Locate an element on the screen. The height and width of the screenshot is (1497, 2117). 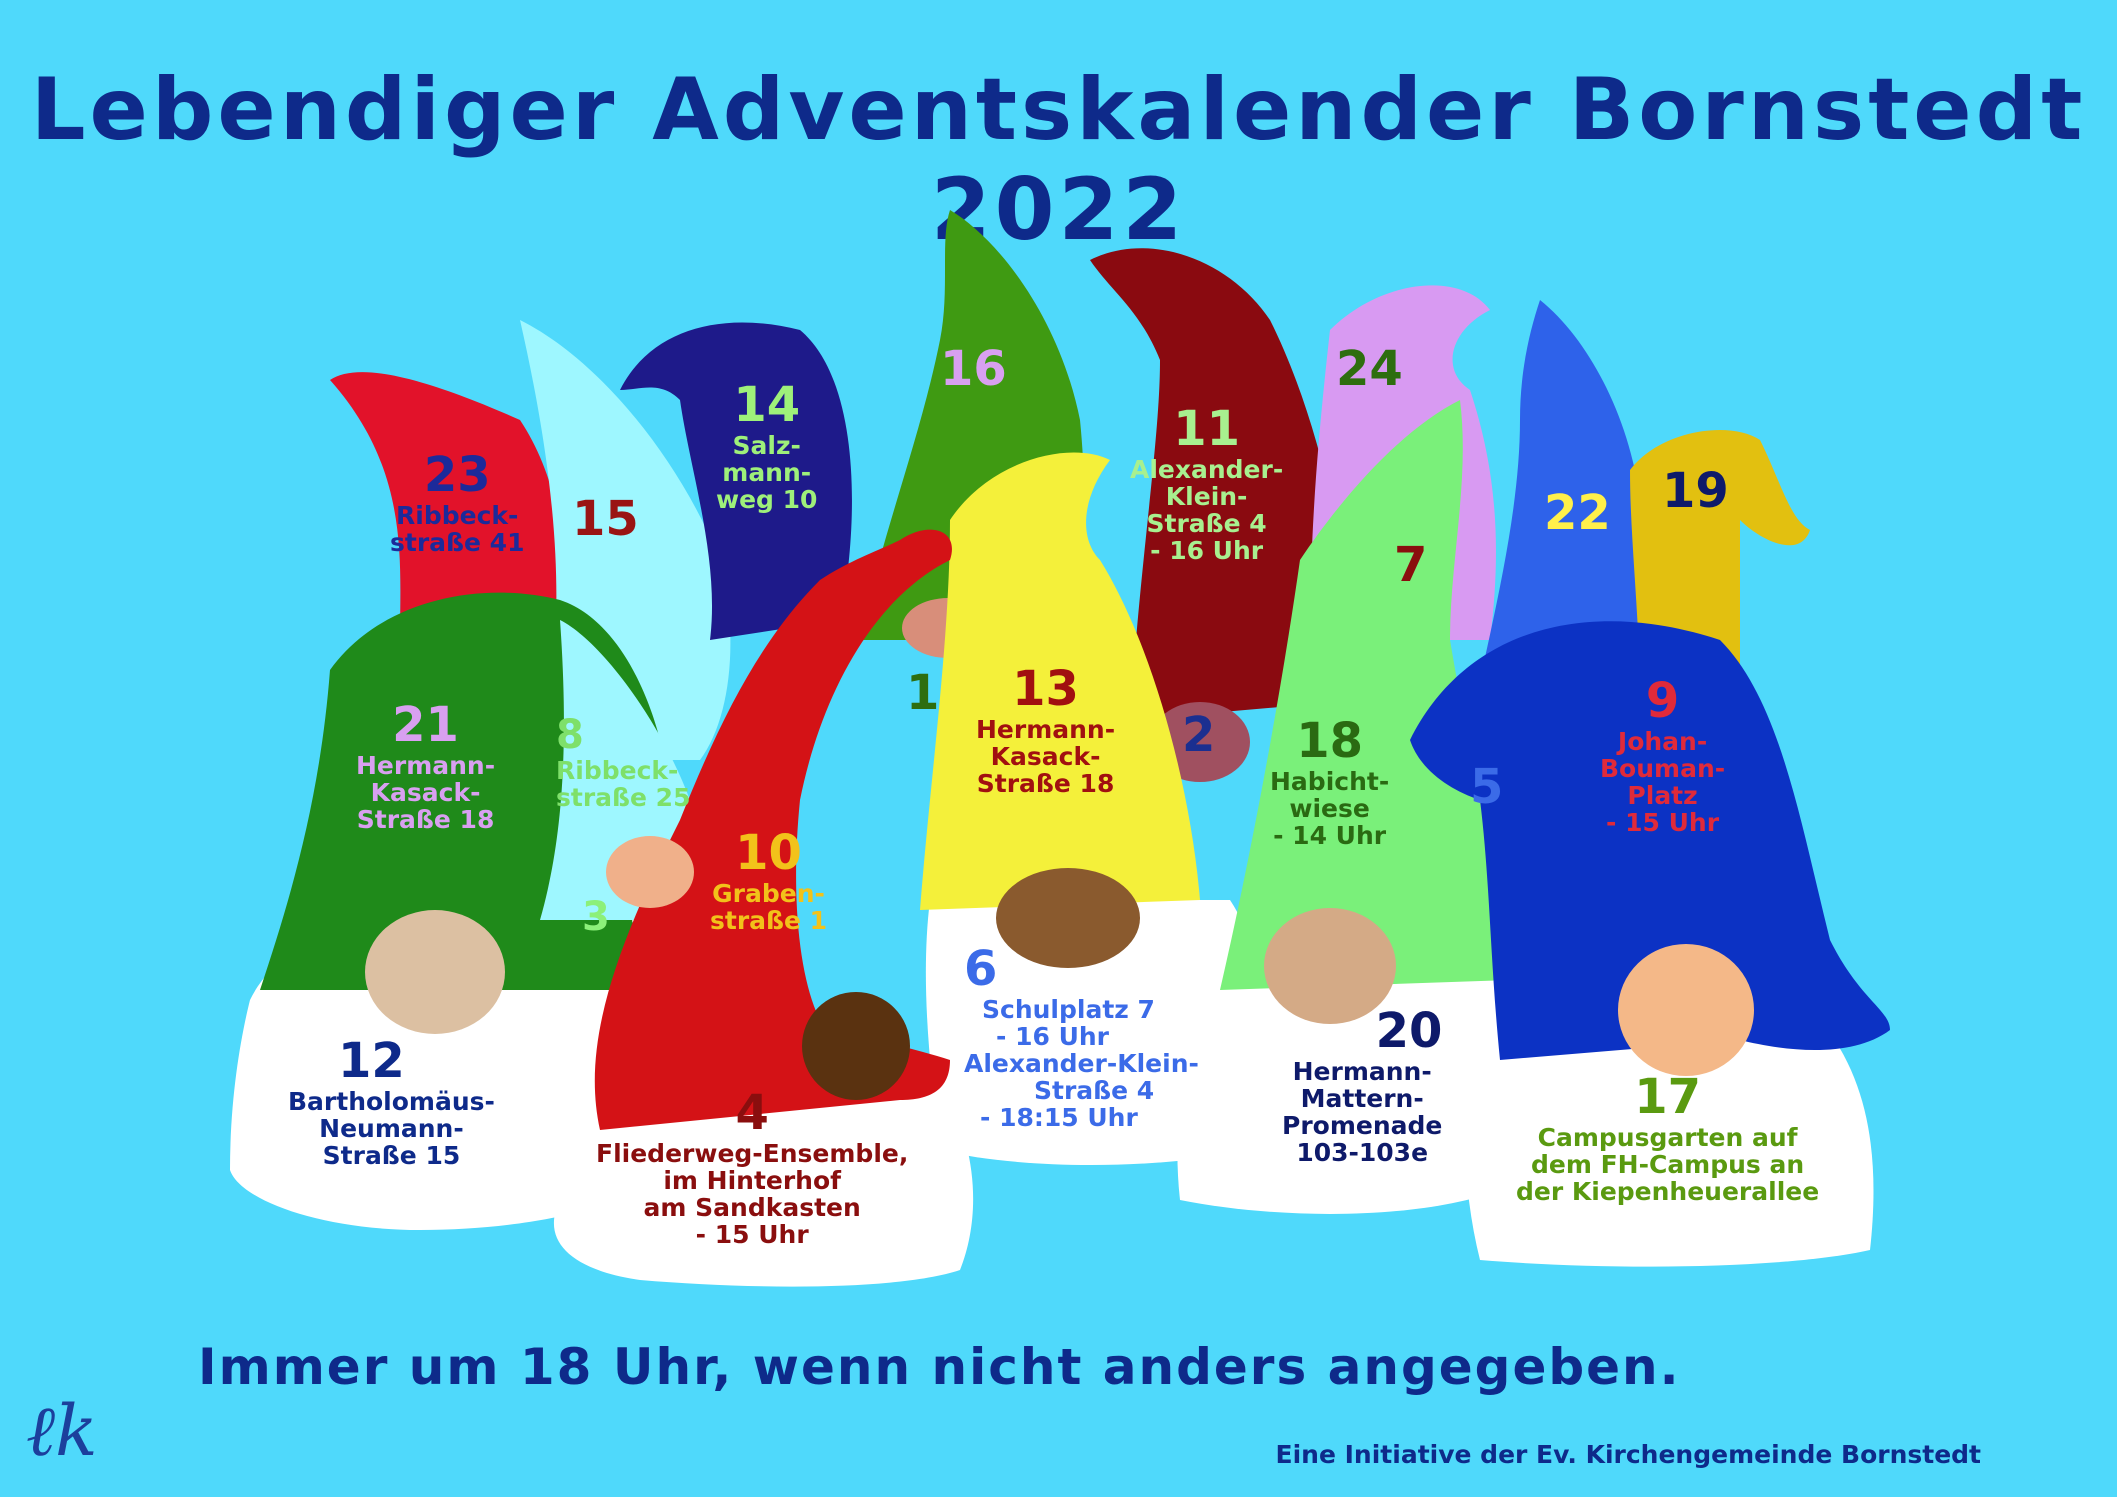
door-line: Straße 18 is located at coordinates (425, 819).